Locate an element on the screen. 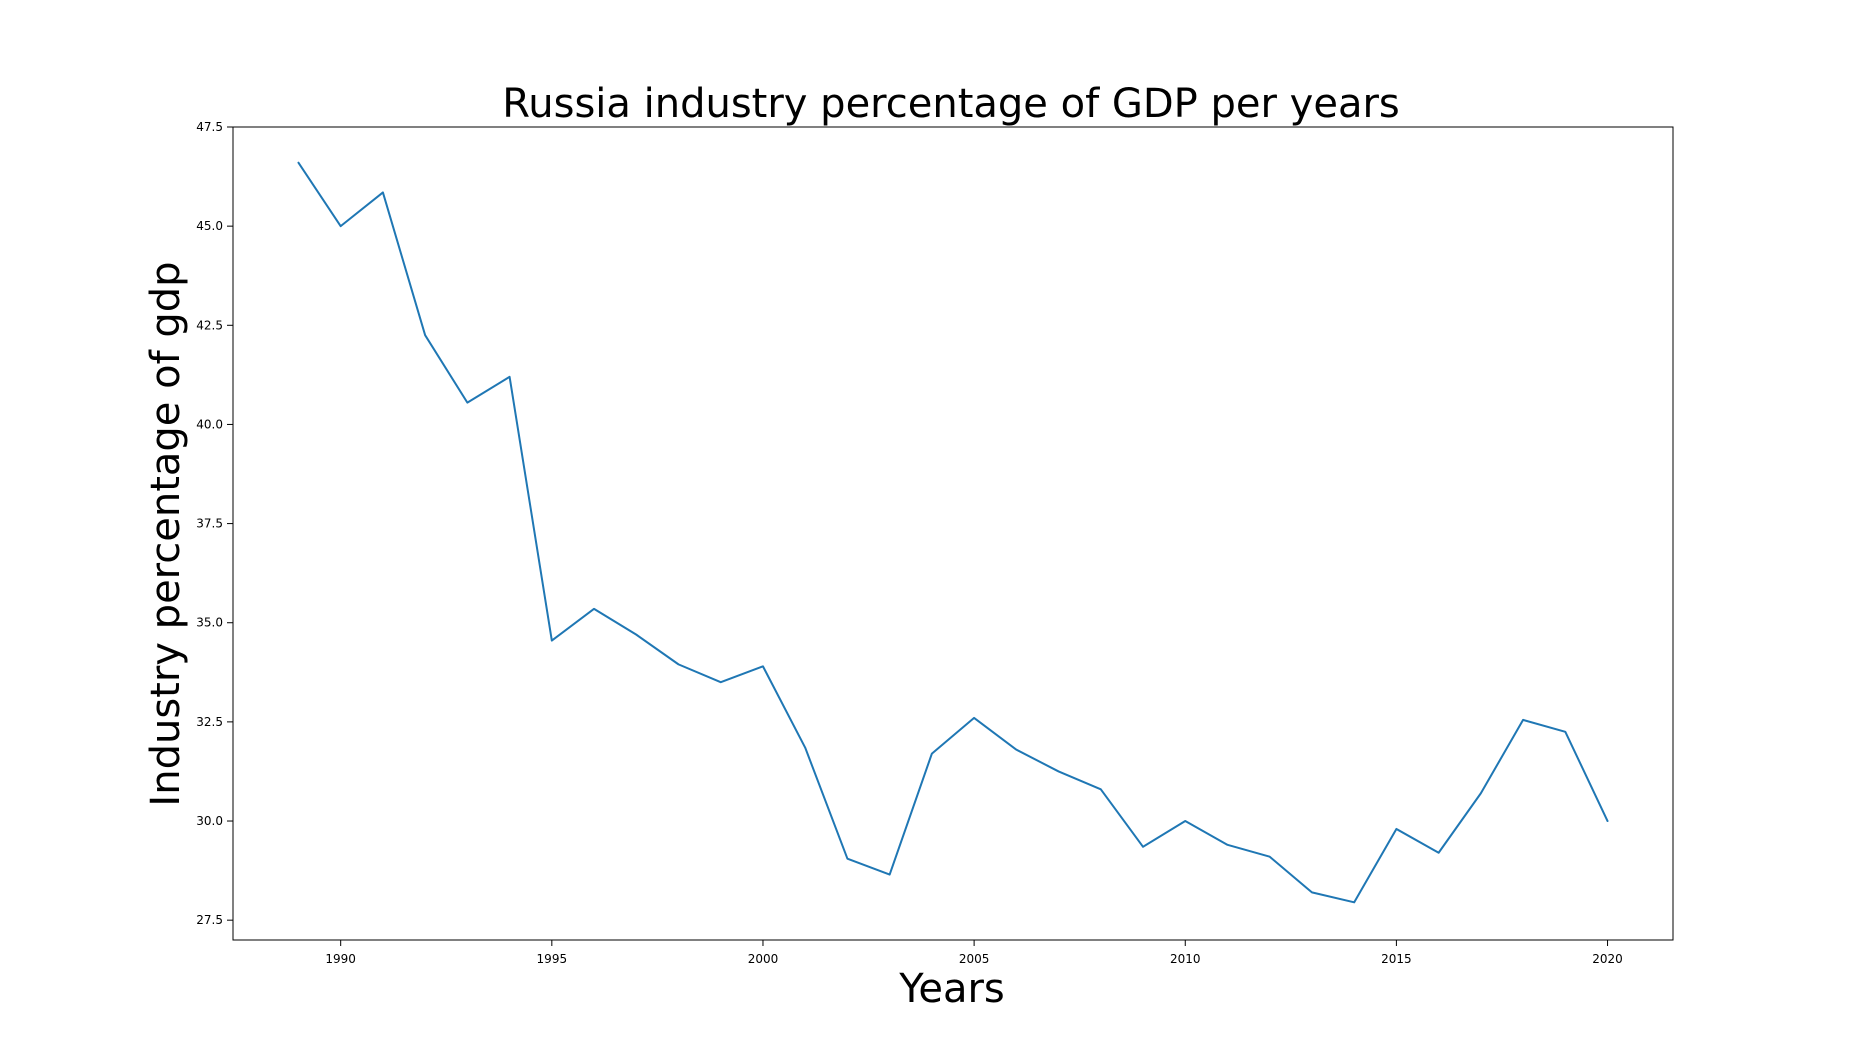 This screenshot has height=1050, width=1850. x-tick-label: 2005 is located at coordinates (974, 959).